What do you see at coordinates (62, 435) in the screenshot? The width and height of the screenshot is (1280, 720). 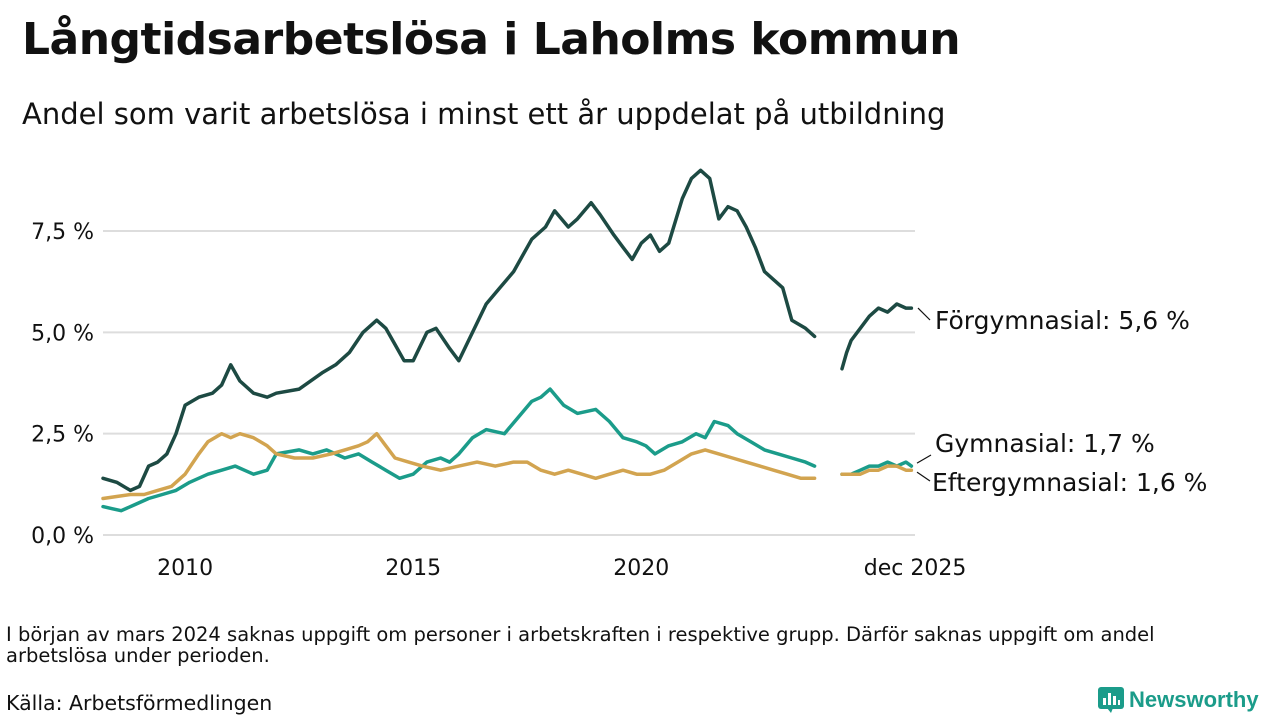 I see `y-tick-label: 2,5 %` at bounding box center [62, 435].